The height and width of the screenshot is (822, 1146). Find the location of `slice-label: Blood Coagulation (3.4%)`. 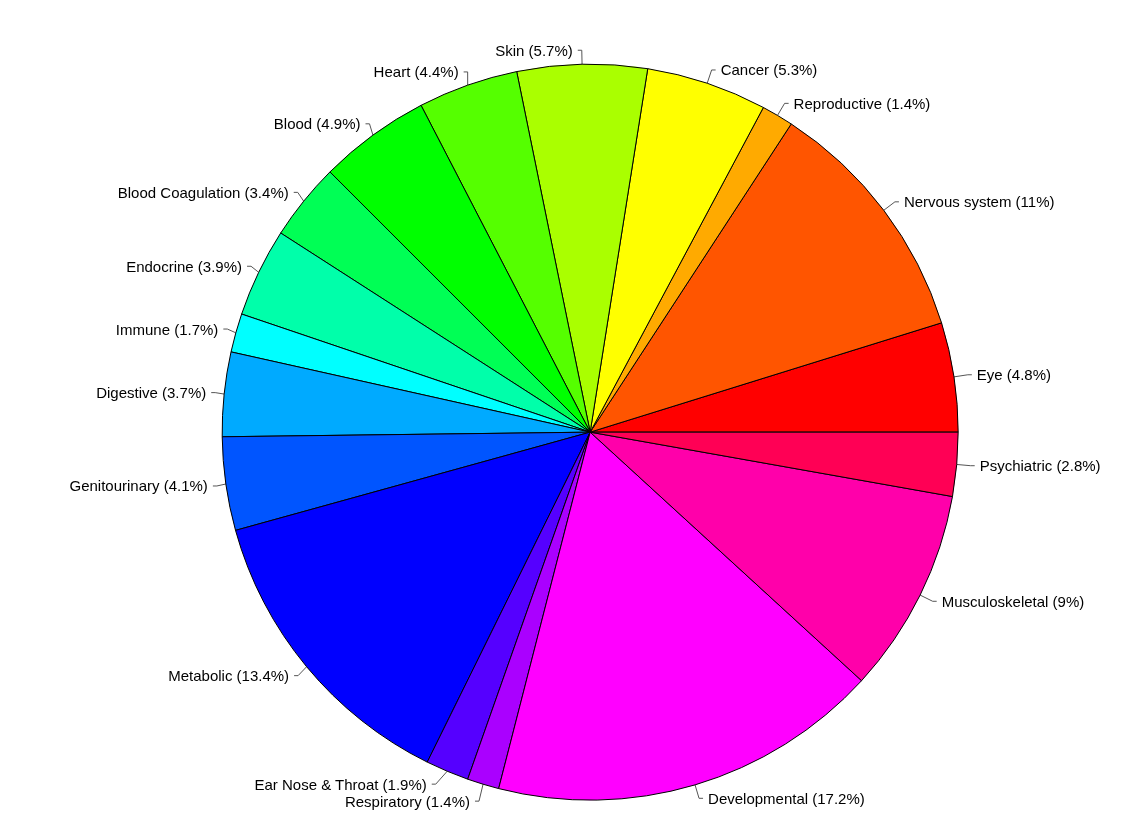

slice-label: Blood Coagulation (3.4%) is located at coordinates (203, 192).